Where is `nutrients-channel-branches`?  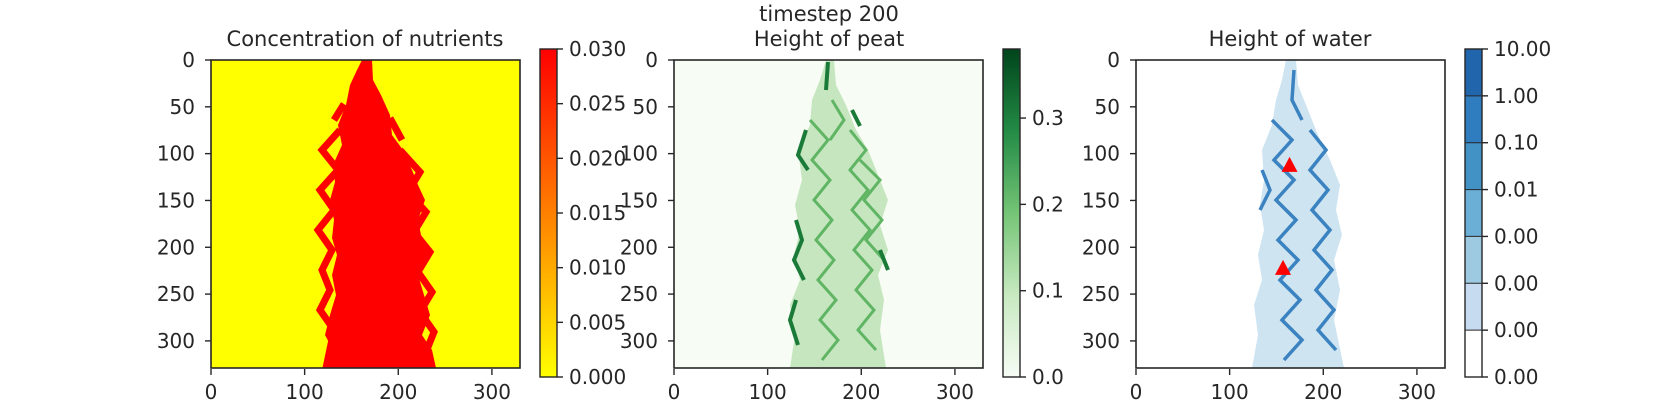
nutrients-channel-branches is located at coordinates (375, 235).